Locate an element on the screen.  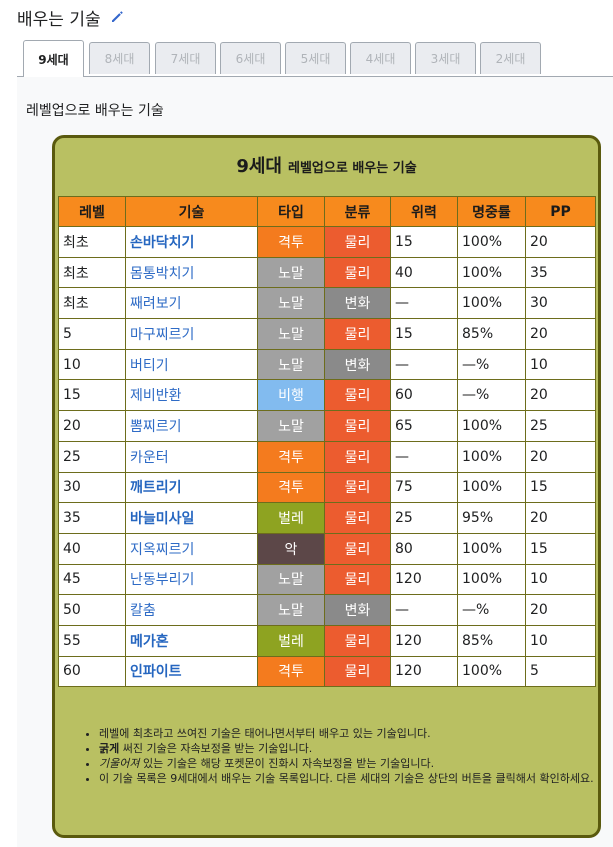
pp-cell: 35 is located at coordinates (560, 272).